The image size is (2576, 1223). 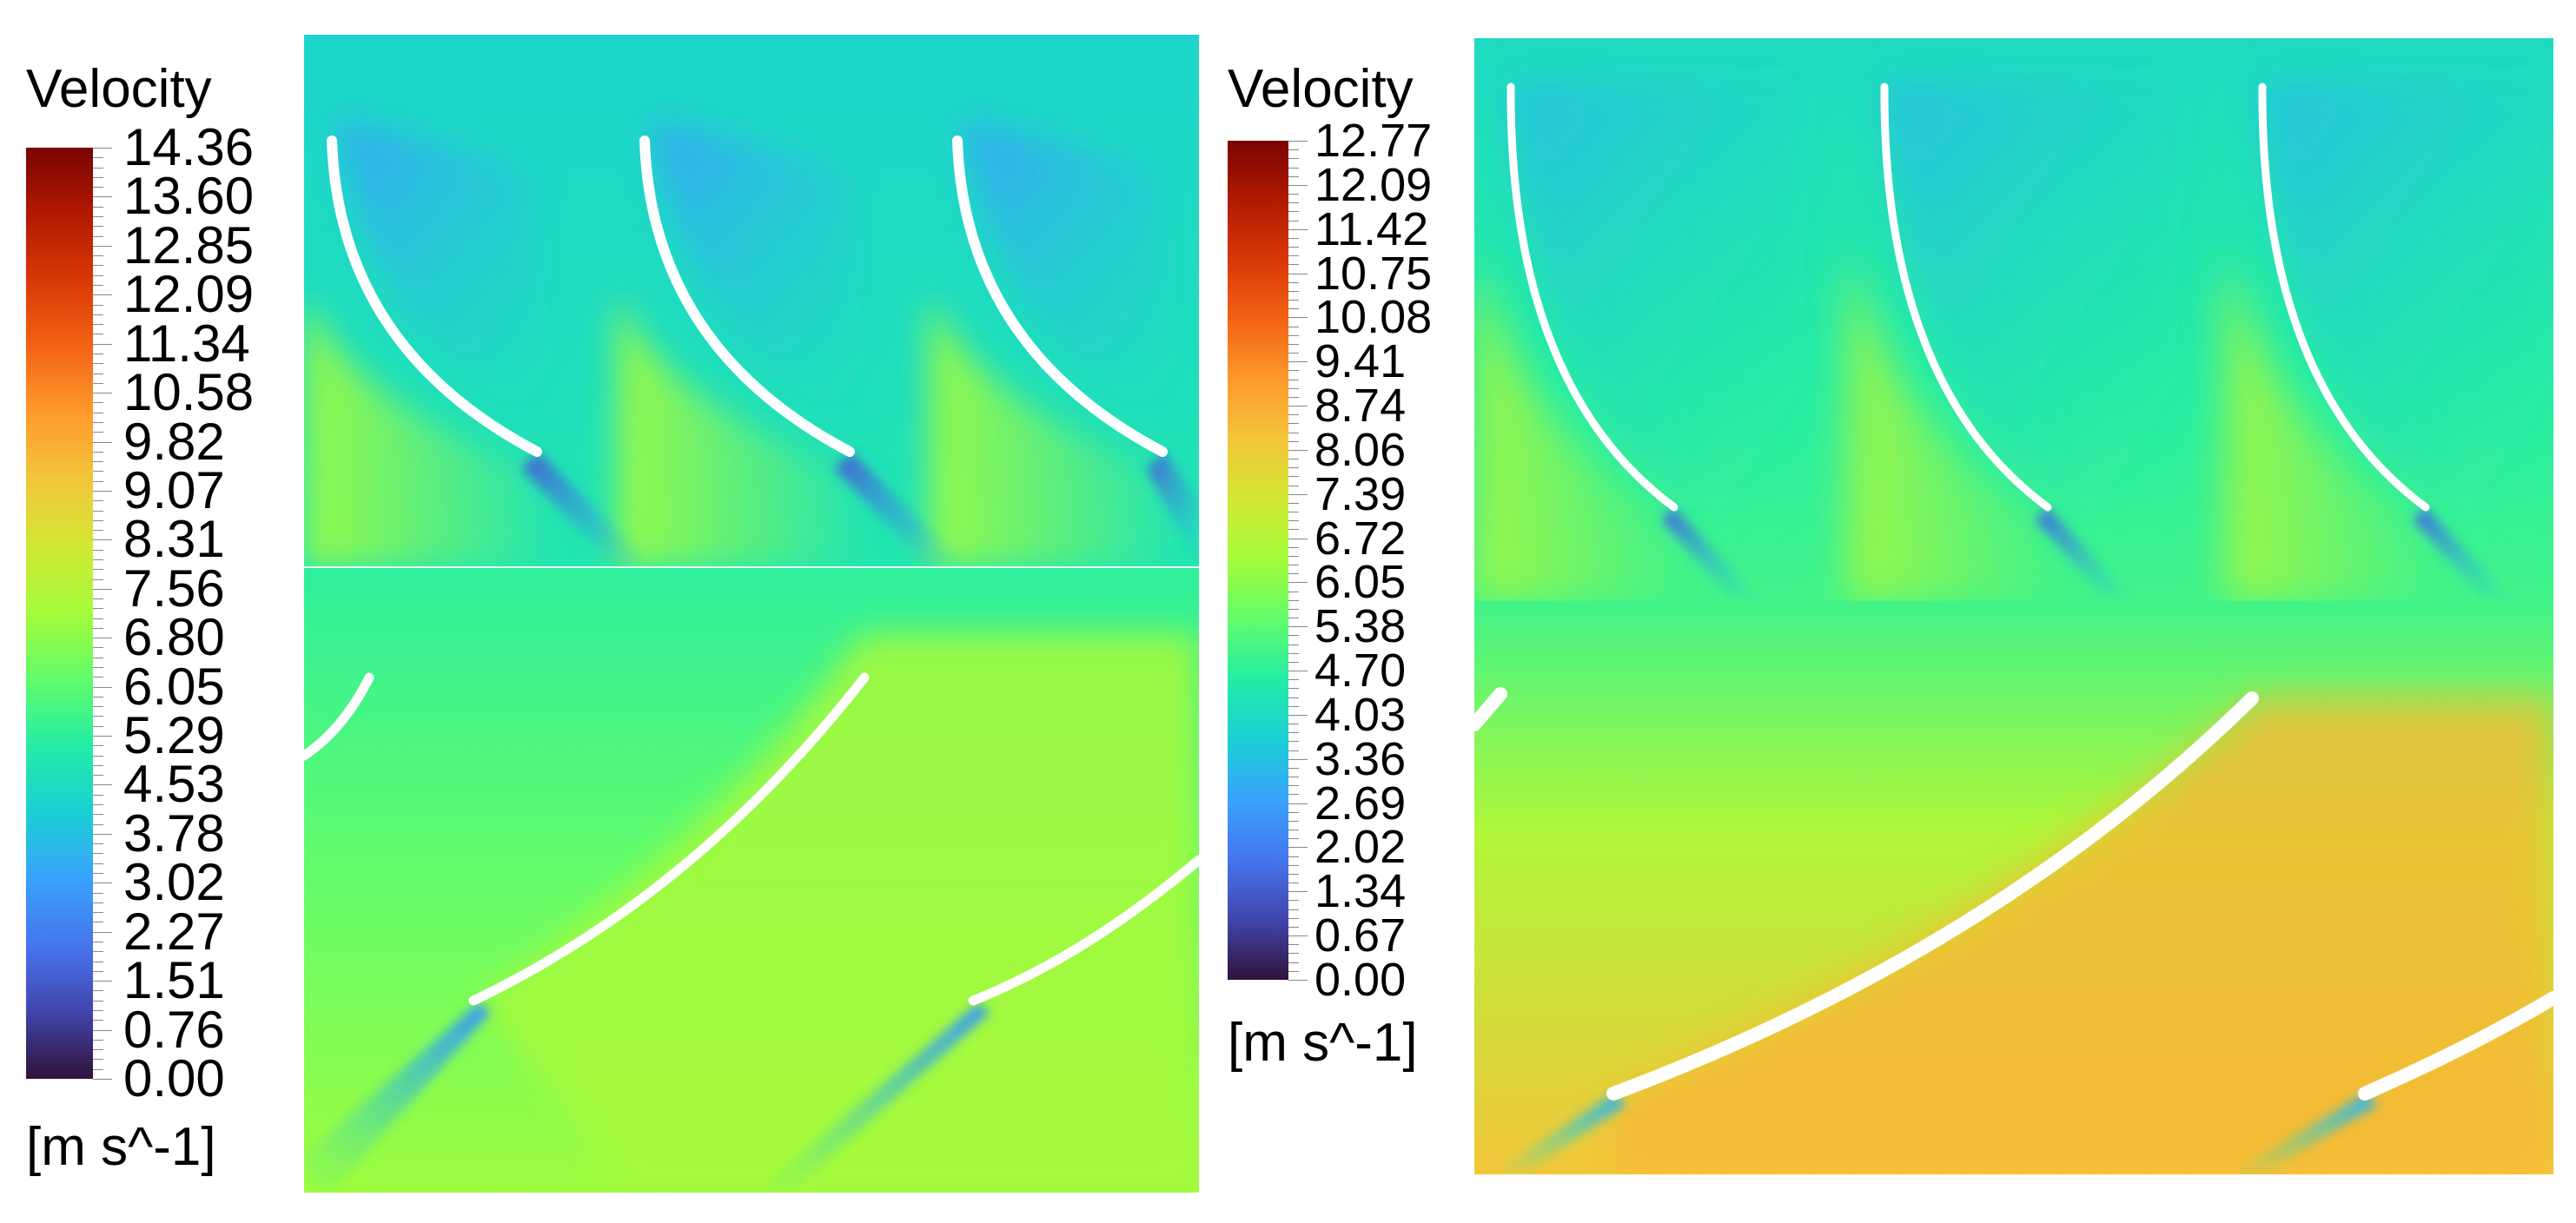 What do you see at coordinates (174, 736) in the screenshot?
I see `tick-label: 5.29` at bounding box center [174, 736].